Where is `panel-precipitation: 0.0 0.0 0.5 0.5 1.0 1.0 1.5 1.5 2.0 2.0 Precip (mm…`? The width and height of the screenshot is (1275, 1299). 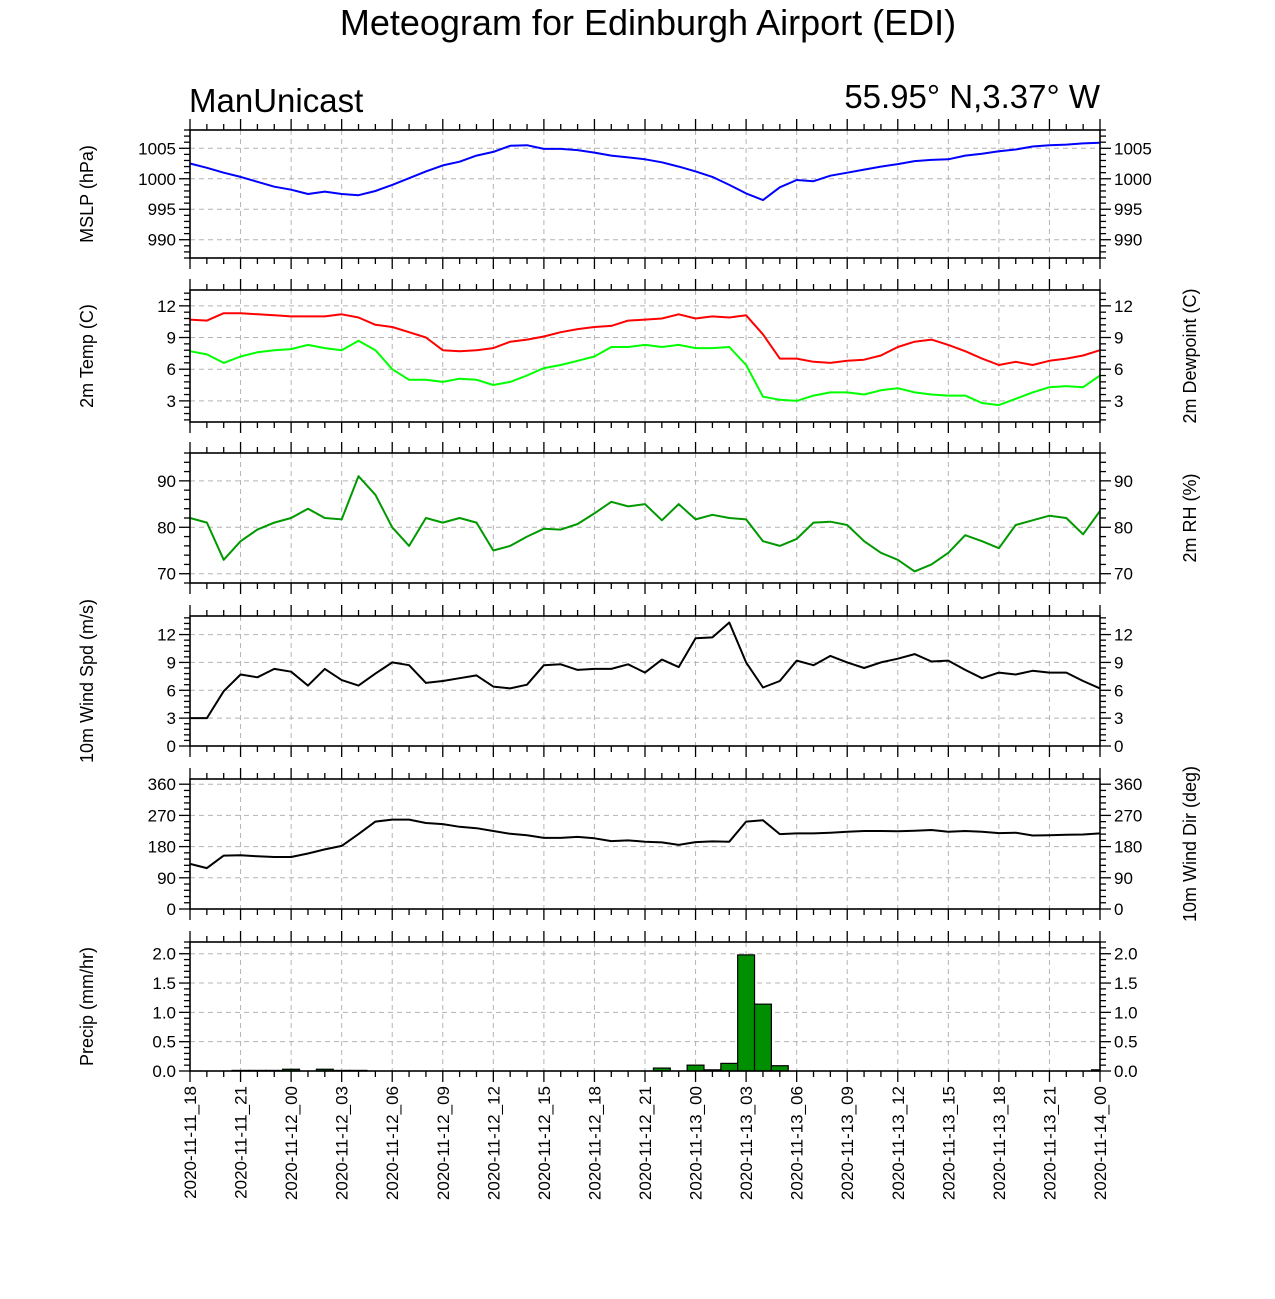
panel-precipitation: 0.0 0.0 0.5 0.5 1.0 1.0 1.5 1.5 2.0 2.0 Precip (mm… is located at coordinates (607, 1006).